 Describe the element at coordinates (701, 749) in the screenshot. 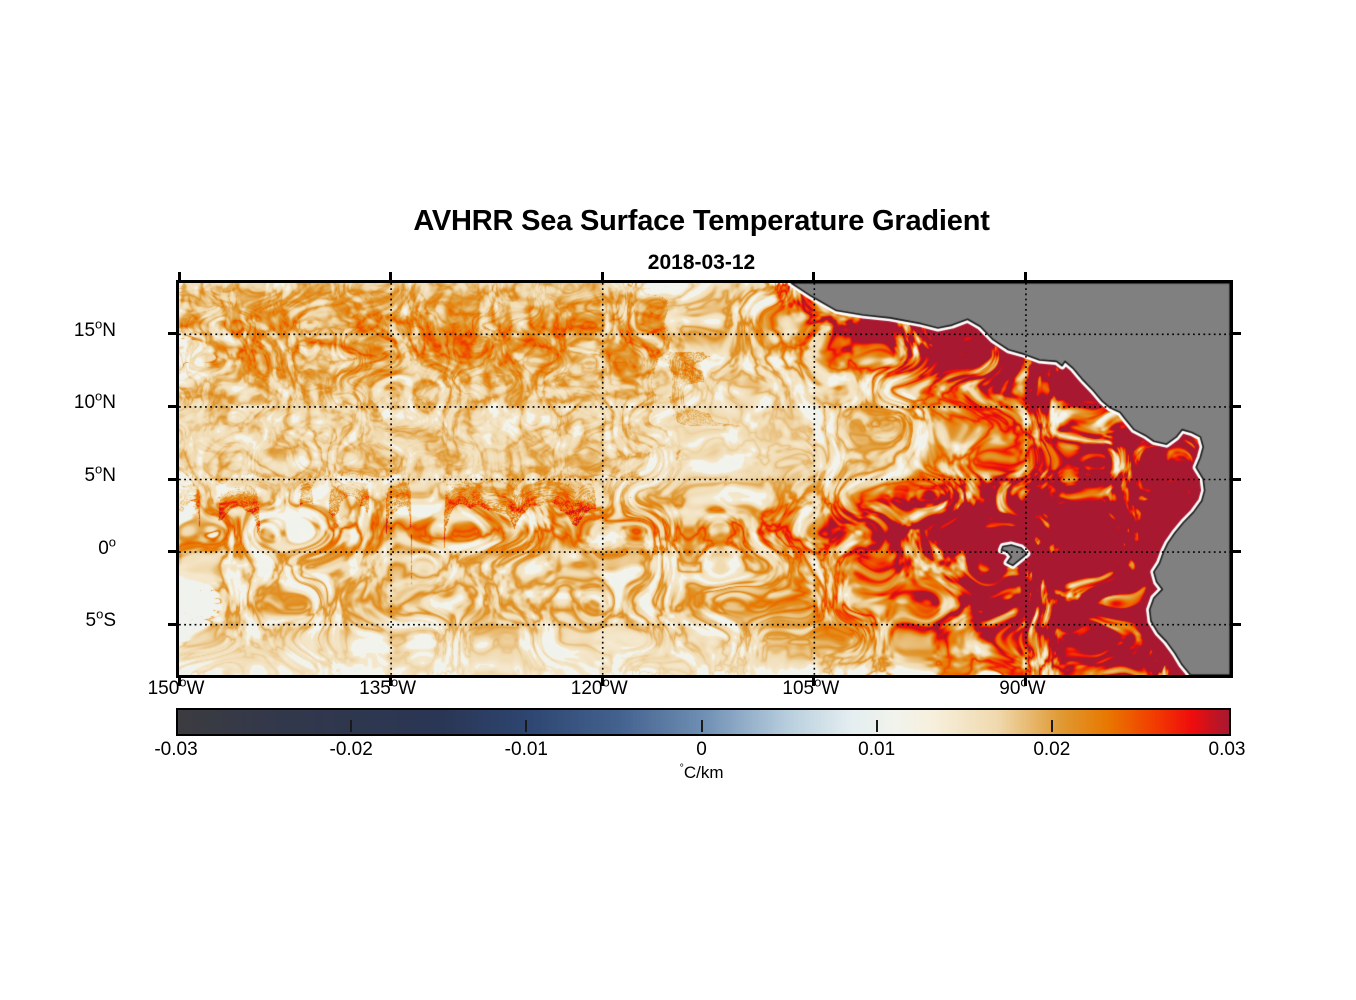

I see `colorbar-tick-label: 0` at that location.